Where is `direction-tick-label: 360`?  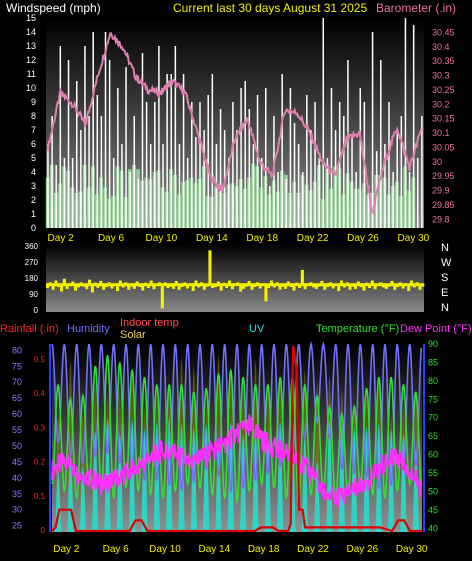
direction-tick-label: 360 is located at coordinates (32, 246).